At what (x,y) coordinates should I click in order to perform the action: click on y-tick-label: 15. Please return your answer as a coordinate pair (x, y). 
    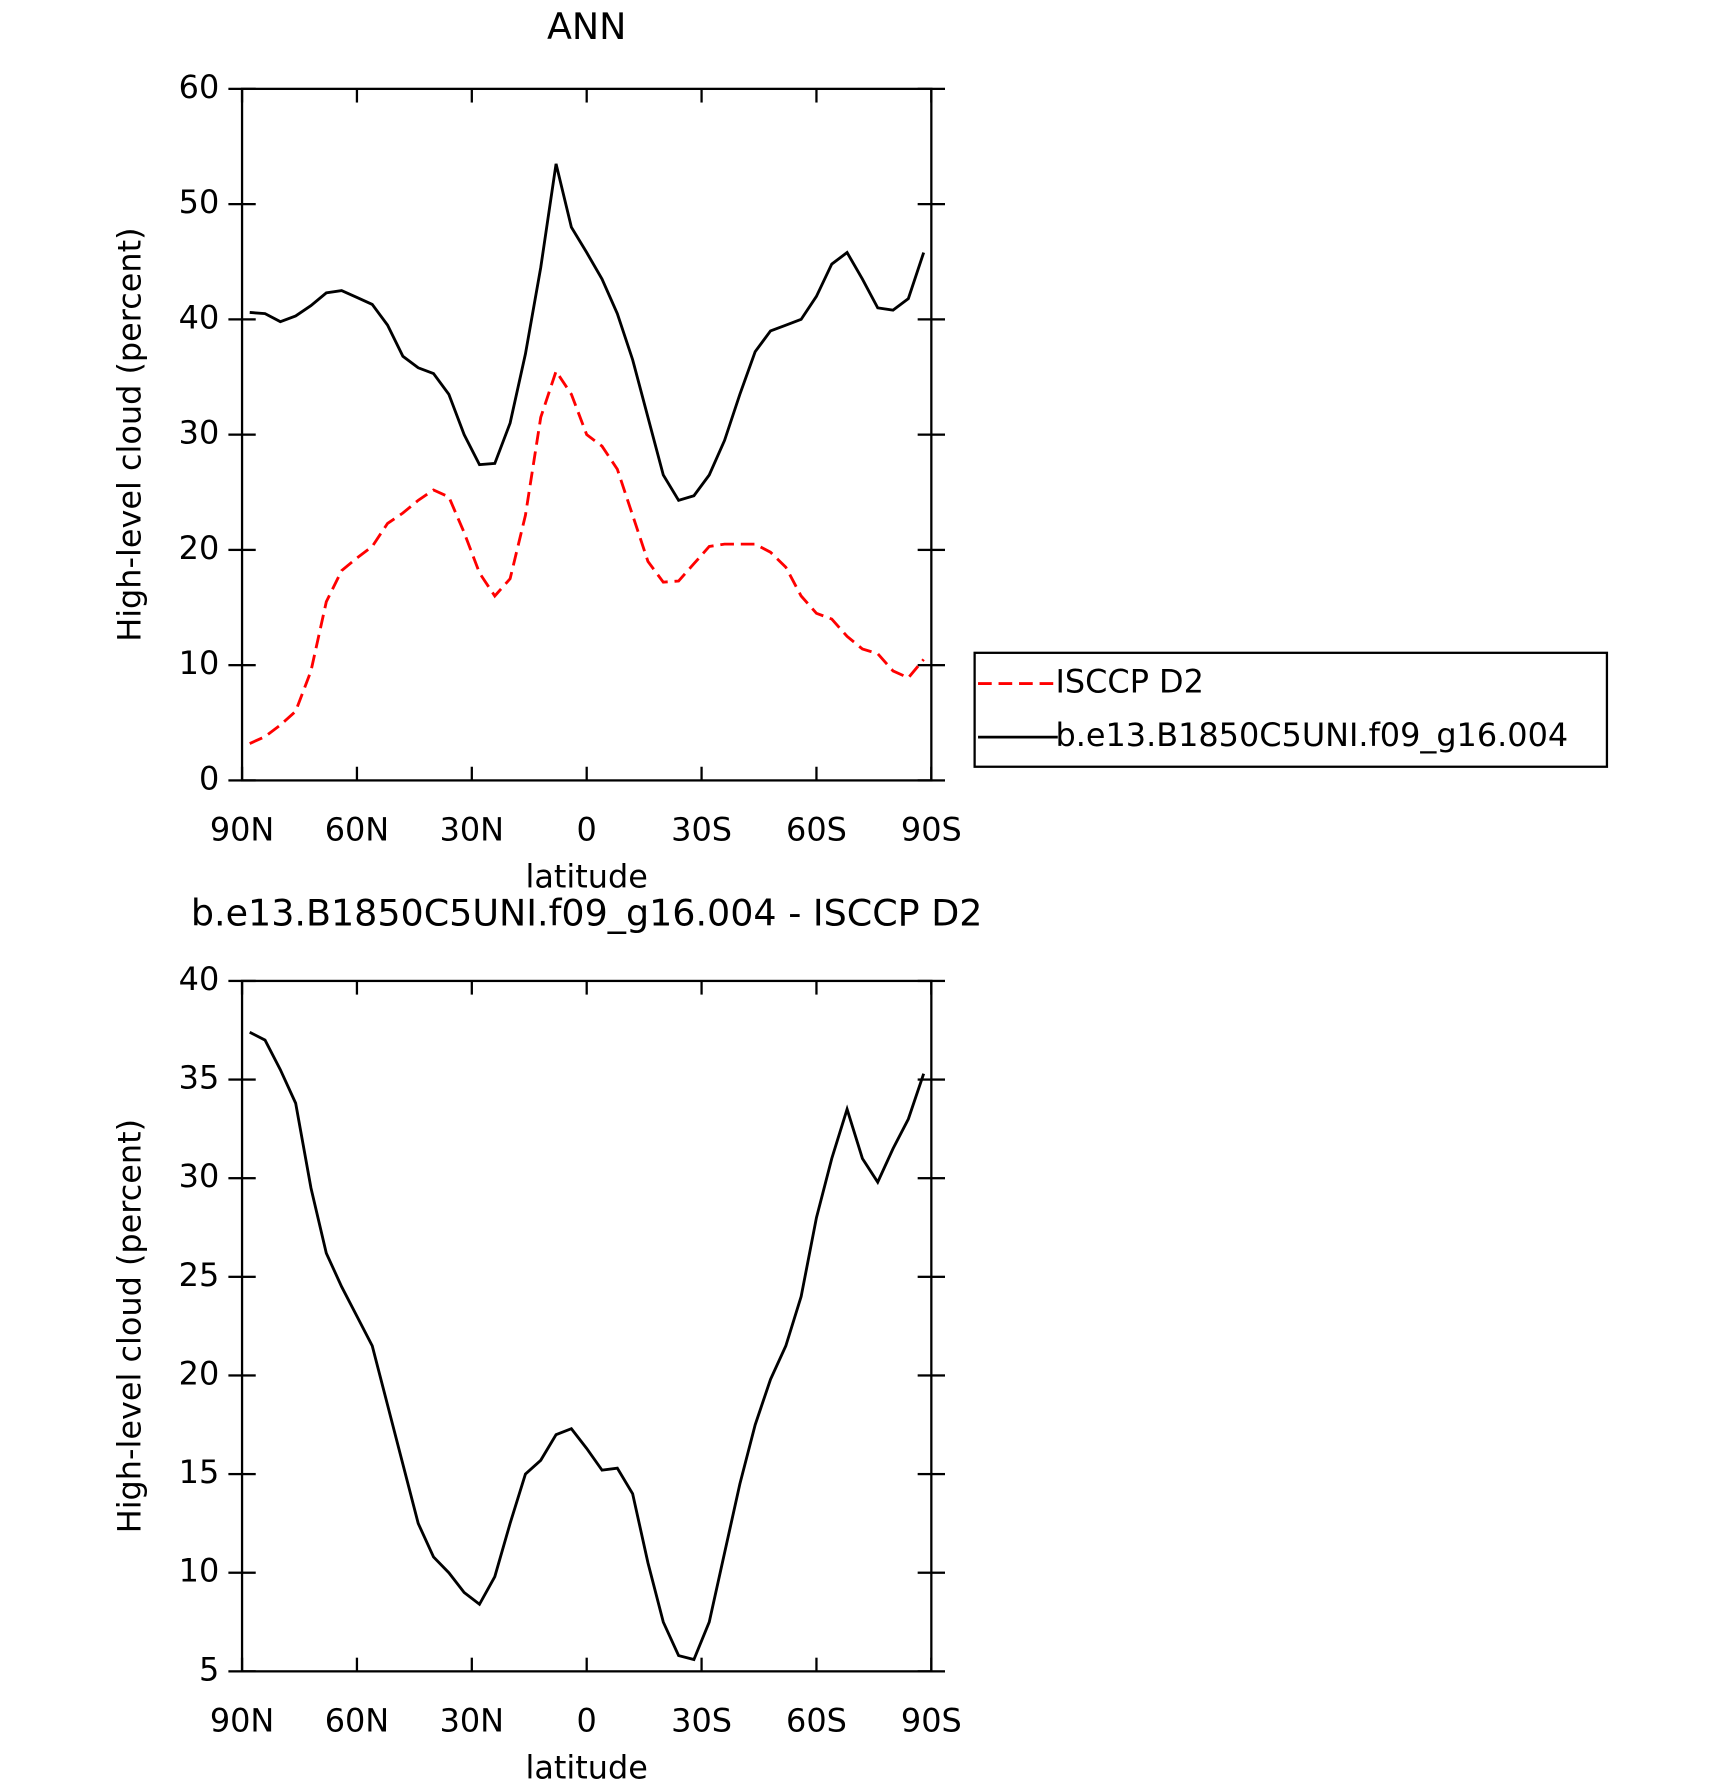
    Looking at the image, I should click on (199, 1472).